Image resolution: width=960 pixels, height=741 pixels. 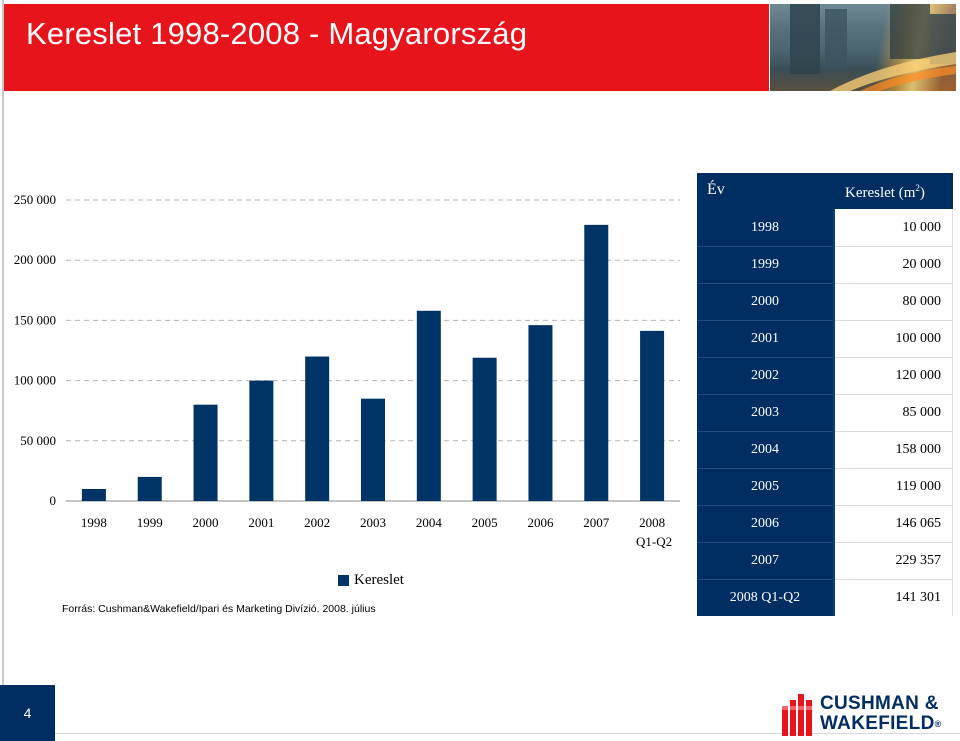 What do you see at coordinates (834, 412) in the screenshot?
I see `table-column-divider` at bounding box center [834, 412].